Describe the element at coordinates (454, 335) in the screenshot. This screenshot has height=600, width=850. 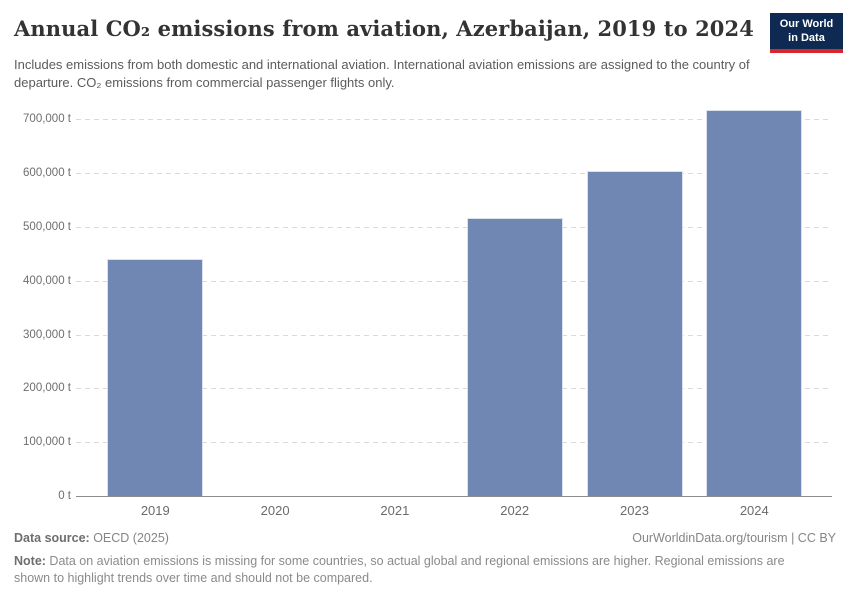
I see `gridline-300000t` at that location.